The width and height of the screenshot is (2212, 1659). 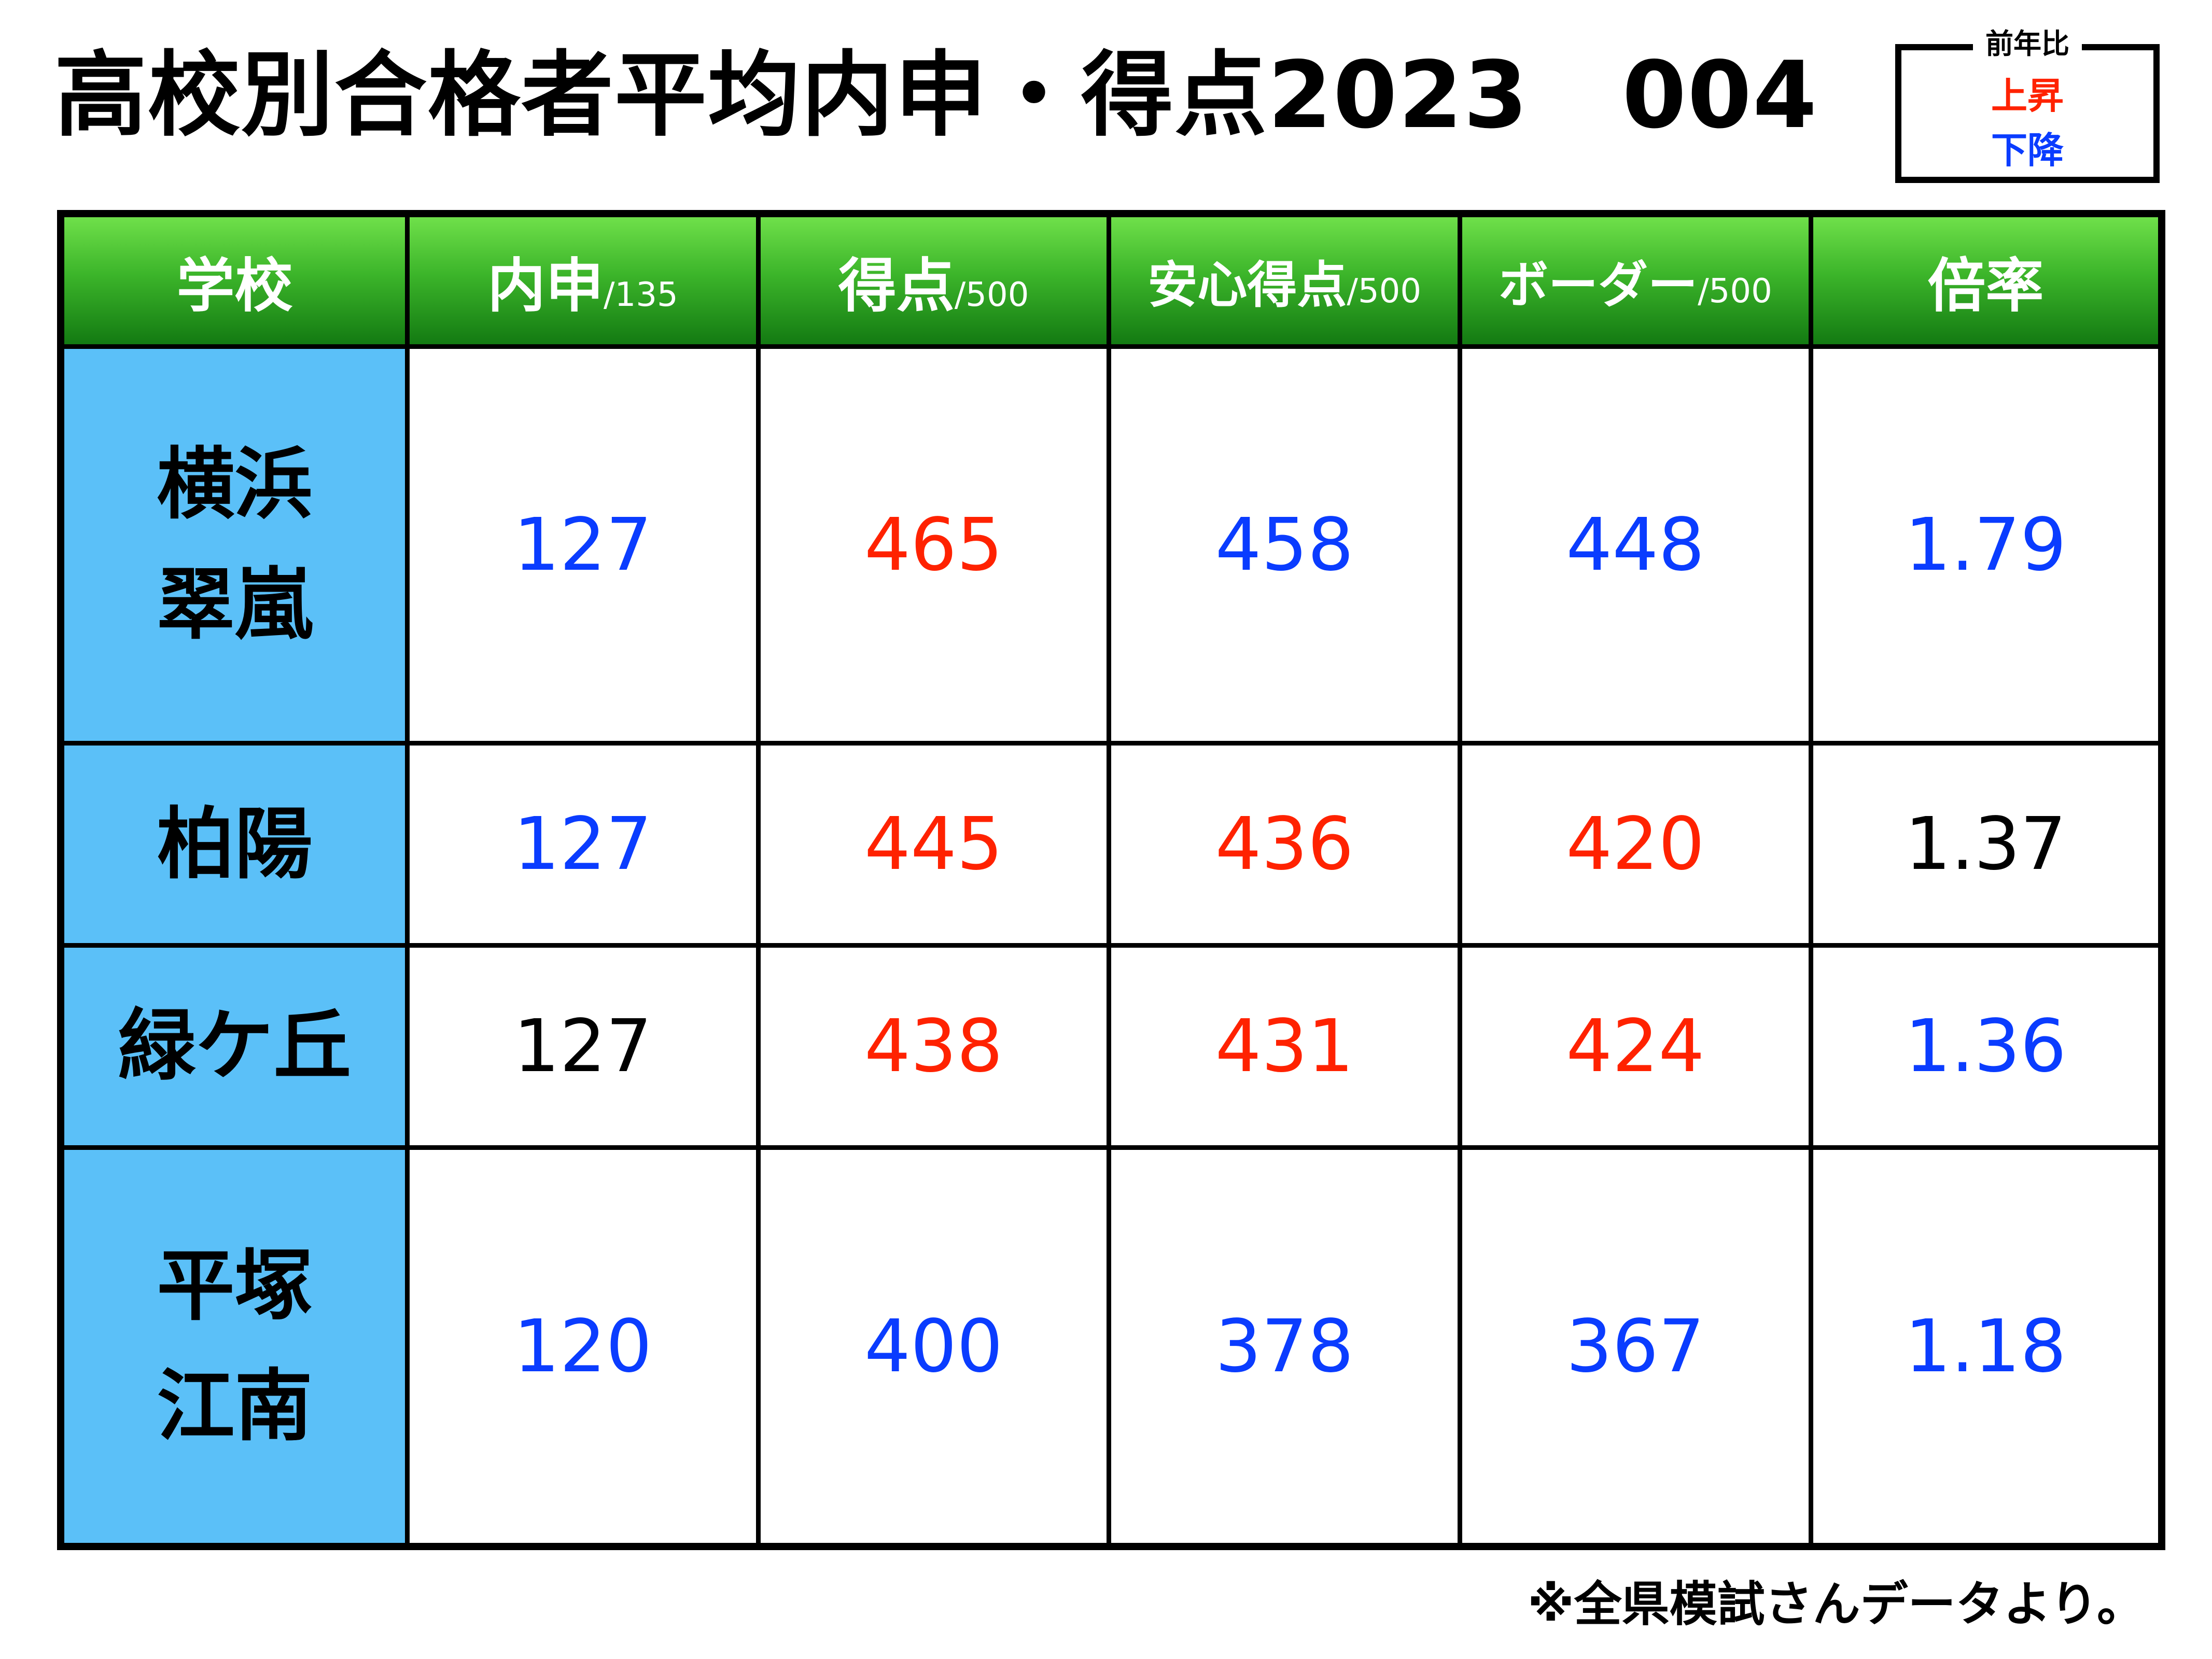 What do you see at coordinates (1635, 844) in the screenshot?
I see `border-cell: 420` at bounding box center [1635, 844].